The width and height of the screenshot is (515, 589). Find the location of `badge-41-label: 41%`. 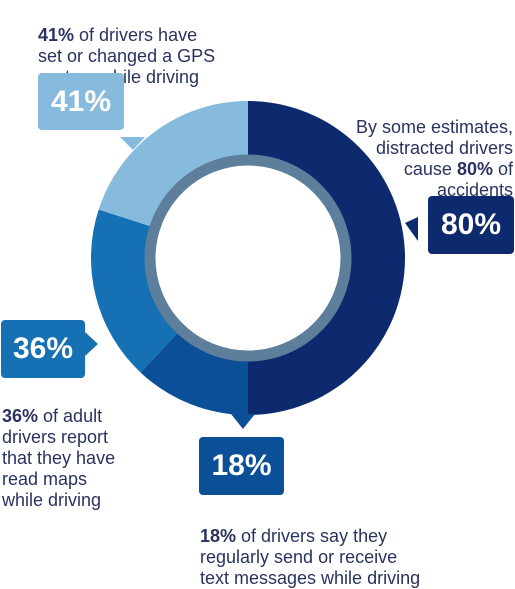

badge-41-label: 41% is located at coordinates (81, 101).